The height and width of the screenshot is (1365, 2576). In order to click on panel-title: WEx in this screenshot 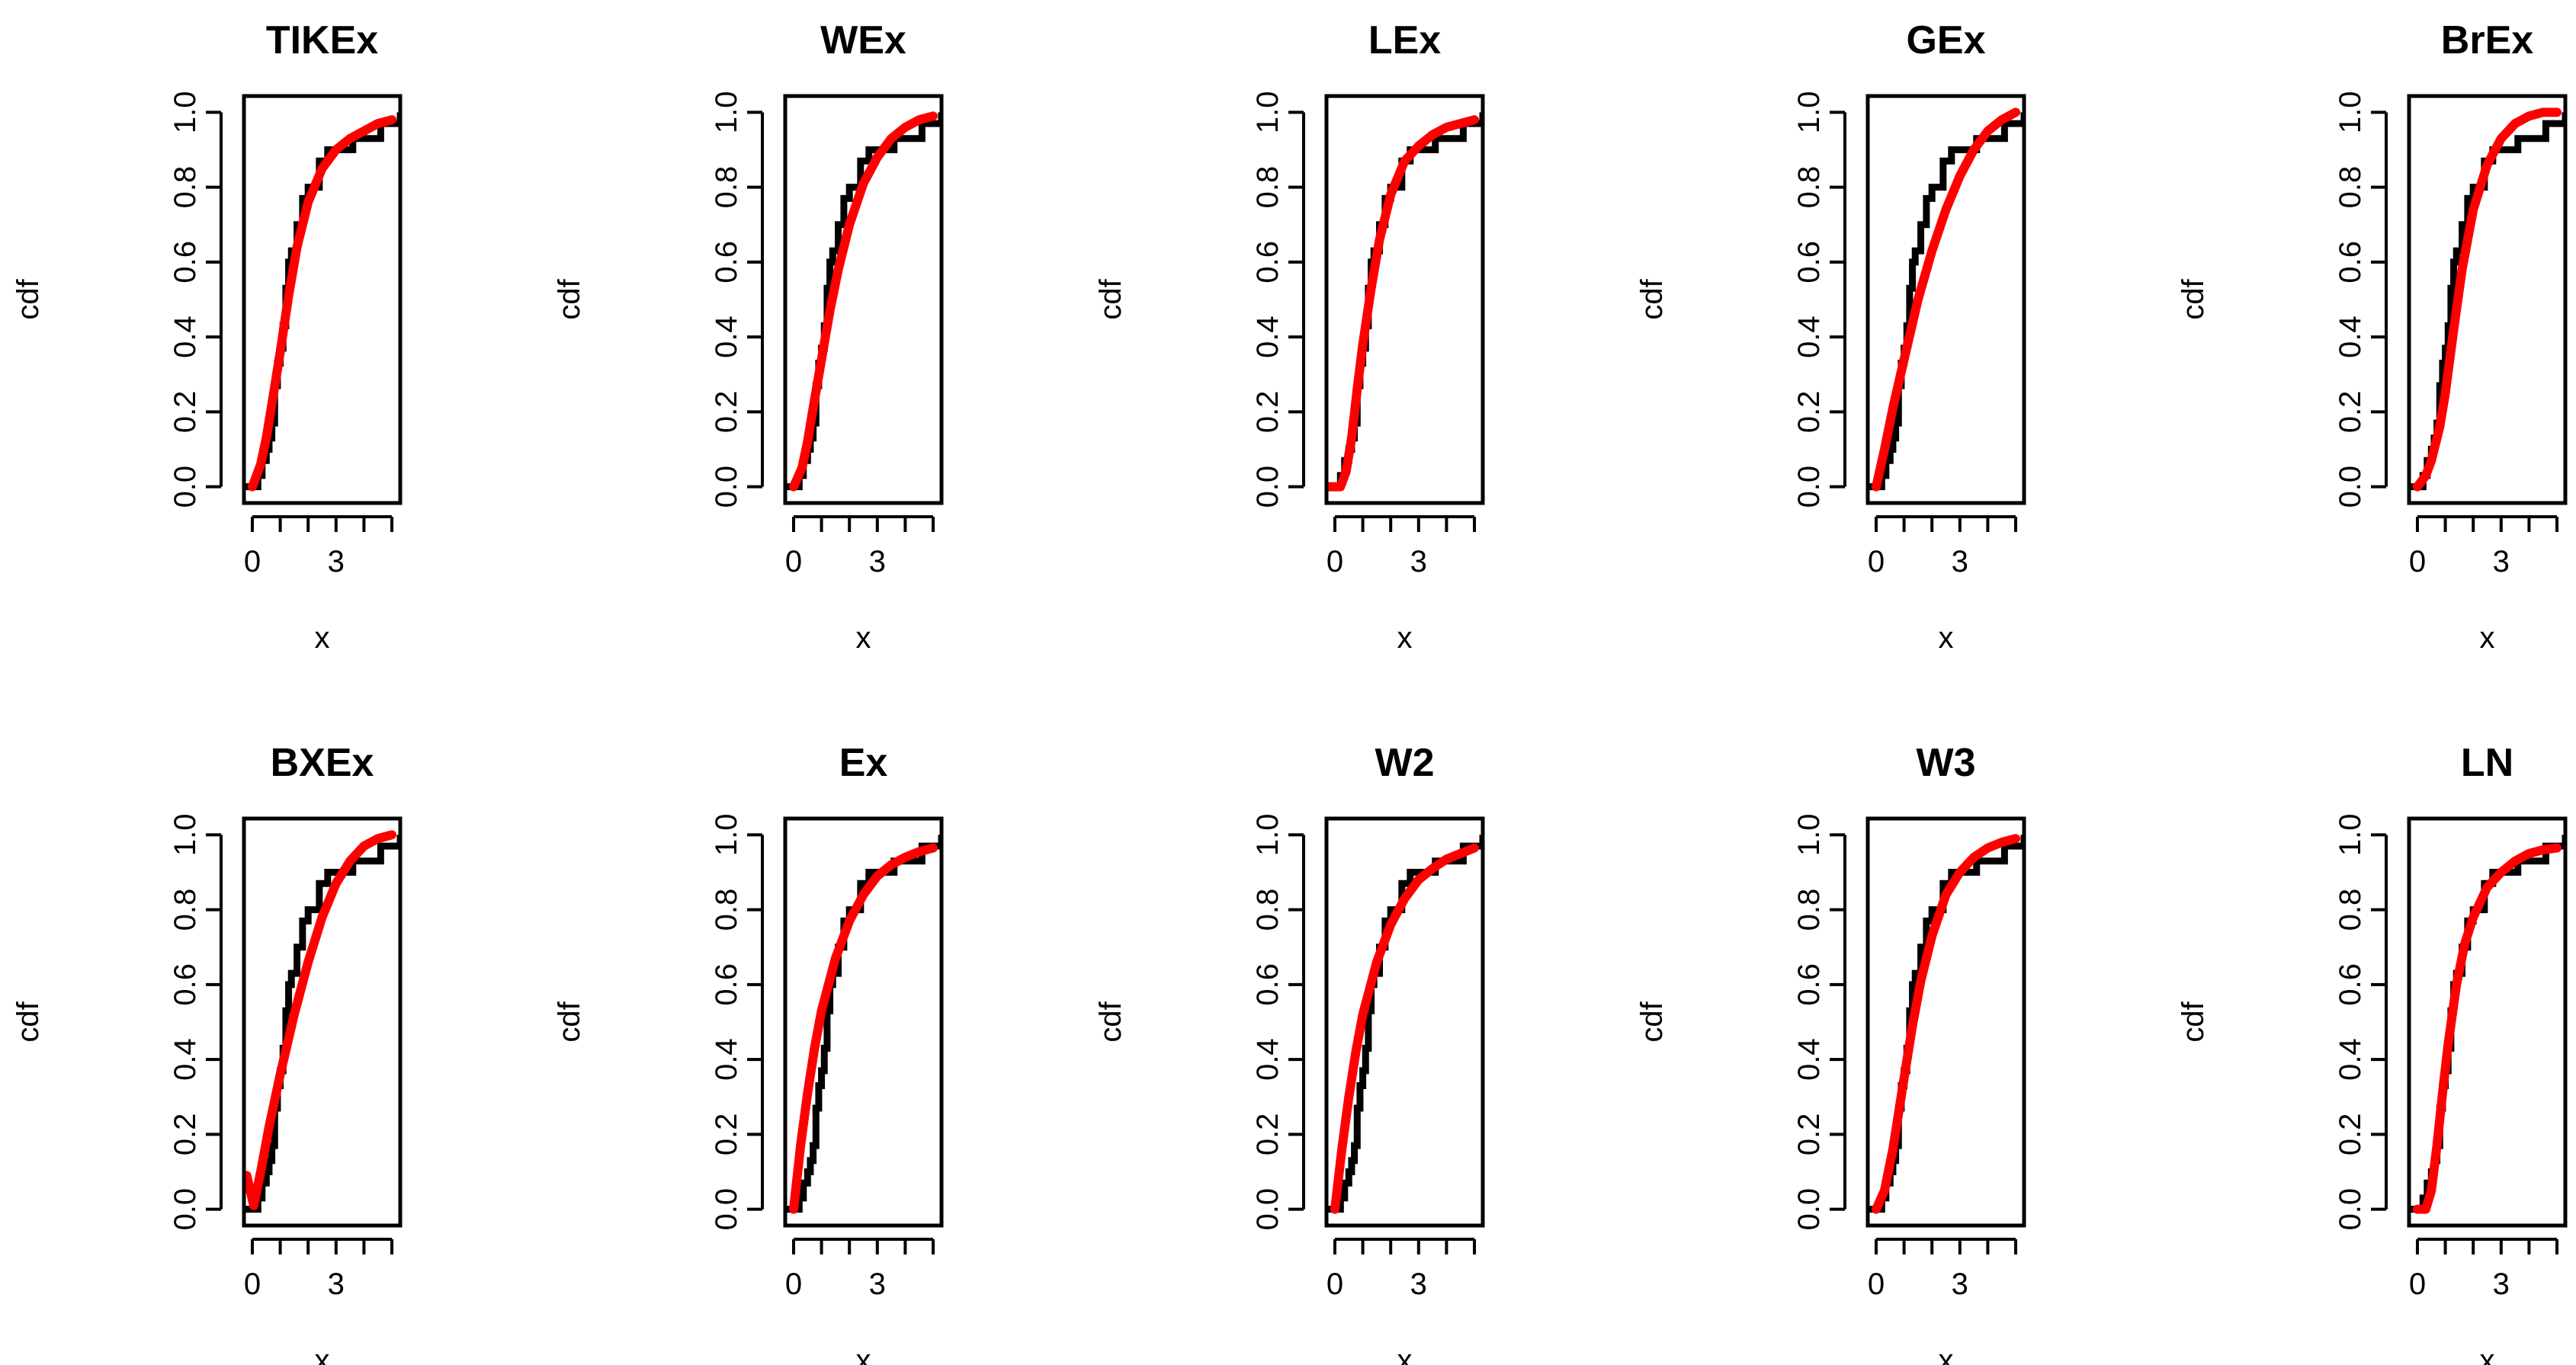, I will do `click(863, 40)`.